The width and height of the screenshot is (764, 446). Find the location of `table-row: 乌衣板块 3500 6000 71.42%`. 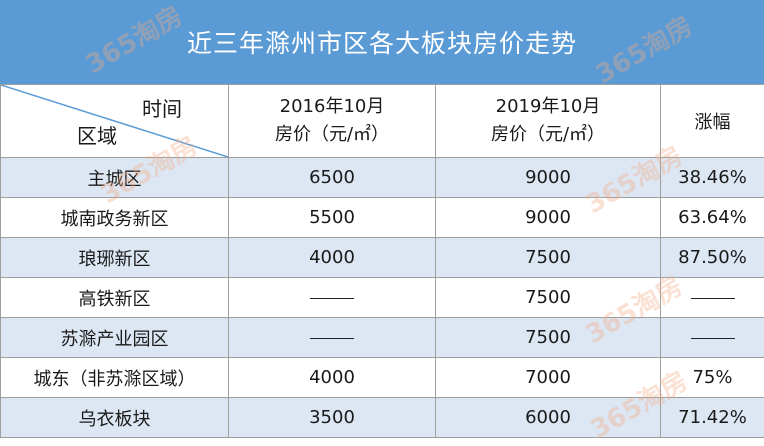

table-row: 乌衣板块 3500 6000 71.42% is located at coordinates (382, 418).